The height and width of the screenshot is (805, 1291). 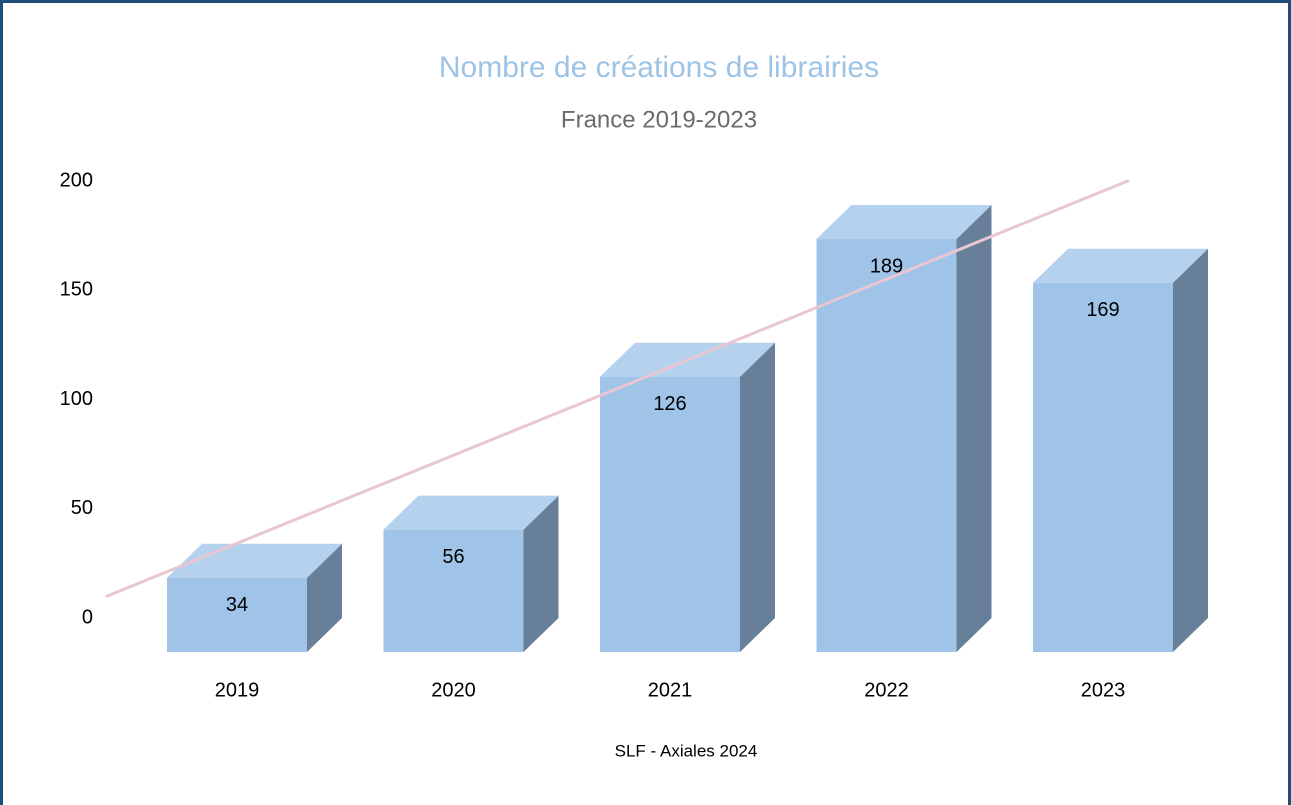 I want to click on y-tick-label: 150, so click(x=76, y=290).